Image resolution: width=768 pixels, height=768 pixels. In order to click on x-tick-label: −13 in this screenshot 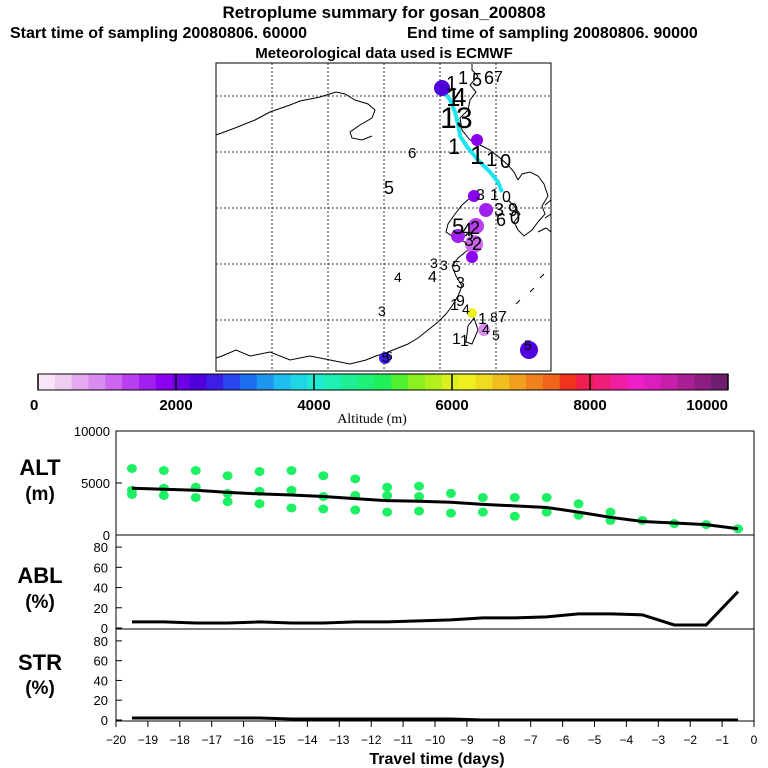, I will do `click(339, 740)`.